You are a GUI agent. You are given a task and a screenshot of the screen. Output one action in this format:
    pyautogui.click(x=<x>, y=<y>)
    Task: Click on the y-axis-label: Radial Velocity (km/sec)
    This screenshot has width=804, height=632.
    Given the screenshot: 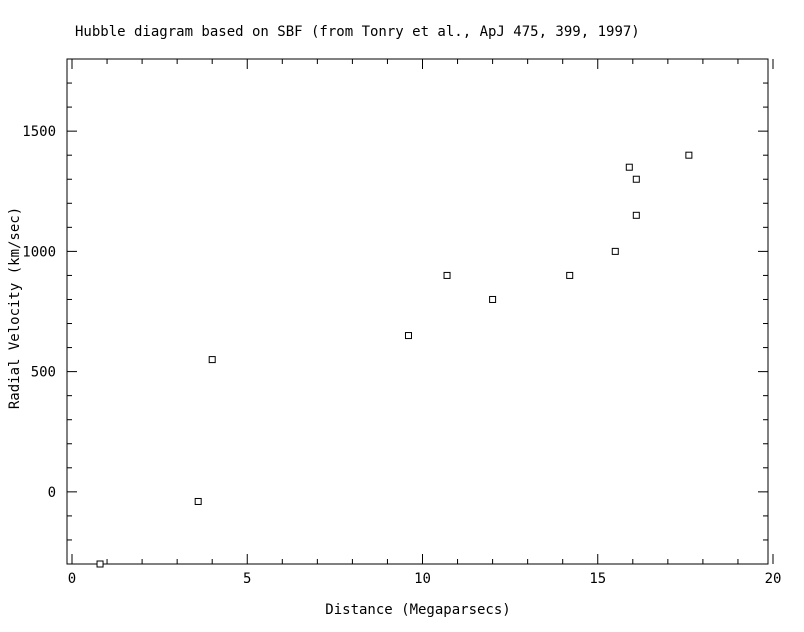 What is the action you would take?
    pyautogui.click(x=15, y=308)
    